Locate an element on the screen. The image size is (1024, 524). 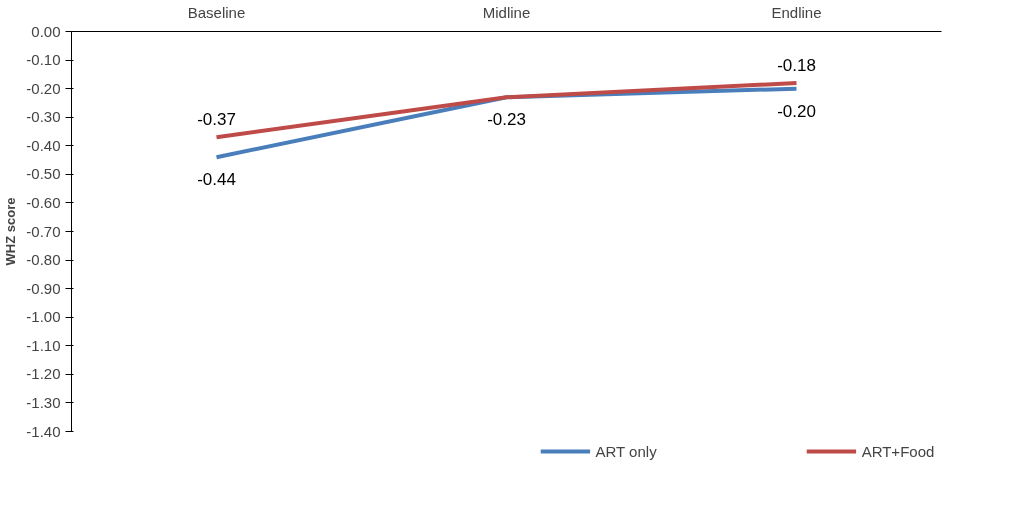
y-tick-label: -0.40 is located at coordinates (43, 145).